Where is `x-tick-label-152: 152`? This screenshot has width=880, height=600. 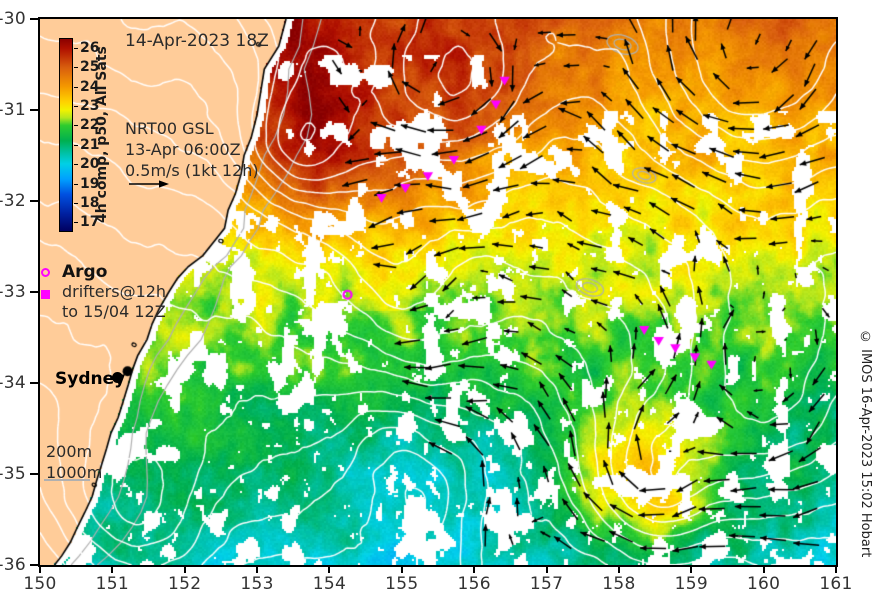 x-tick-label-152: 152 is located at coordinates (185, 584).